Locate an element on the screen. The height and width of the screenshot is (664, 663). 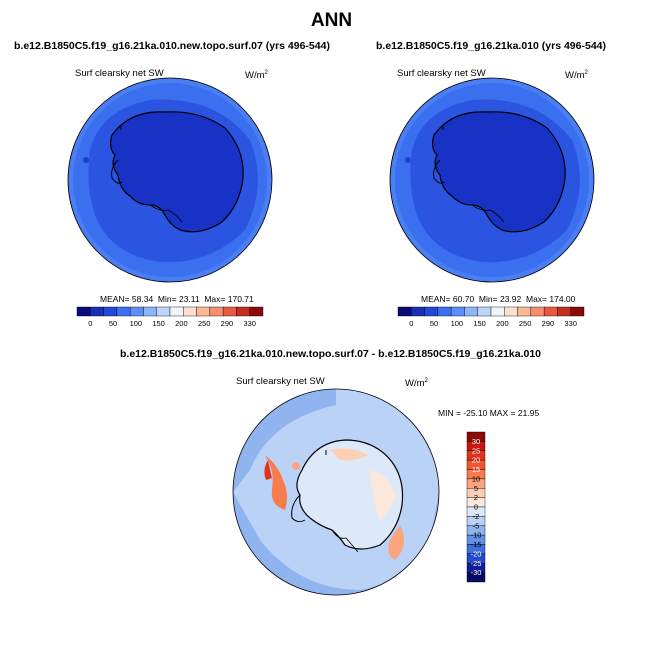
diff-colorbar-label: 5 is located at coordinates (476, 488).